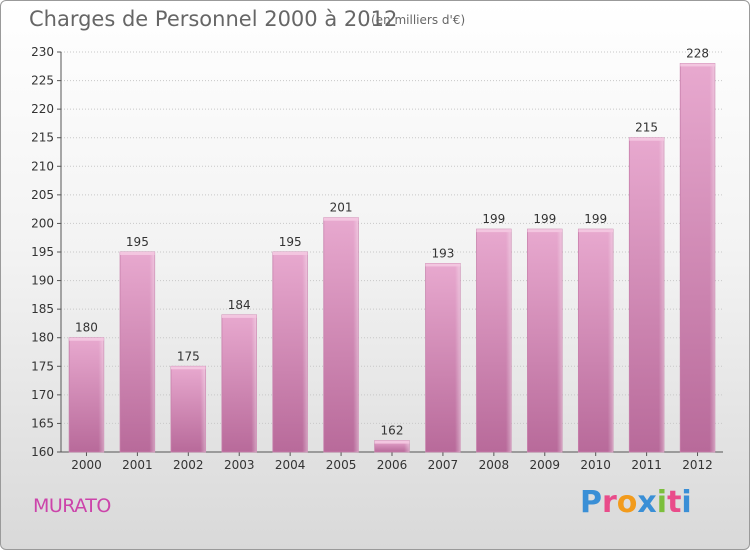 The width and height of the screenshot is (750, 550). Describe the element at coordinates (290, 465) in the screenshot. I see `x-tick-label-2004: 2004` at that location.